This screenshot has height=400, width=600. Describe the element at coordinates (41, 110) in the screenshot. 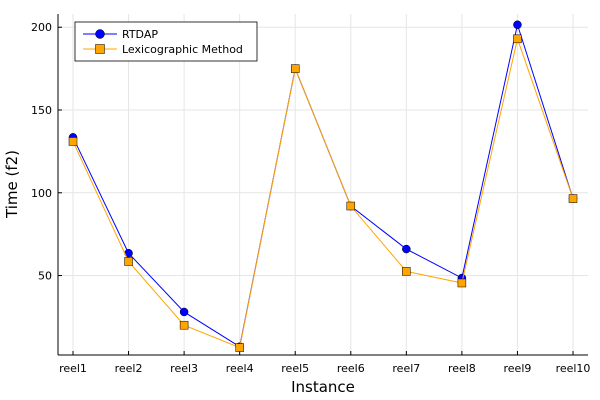

I see `y-tick-label: 150` at that location.